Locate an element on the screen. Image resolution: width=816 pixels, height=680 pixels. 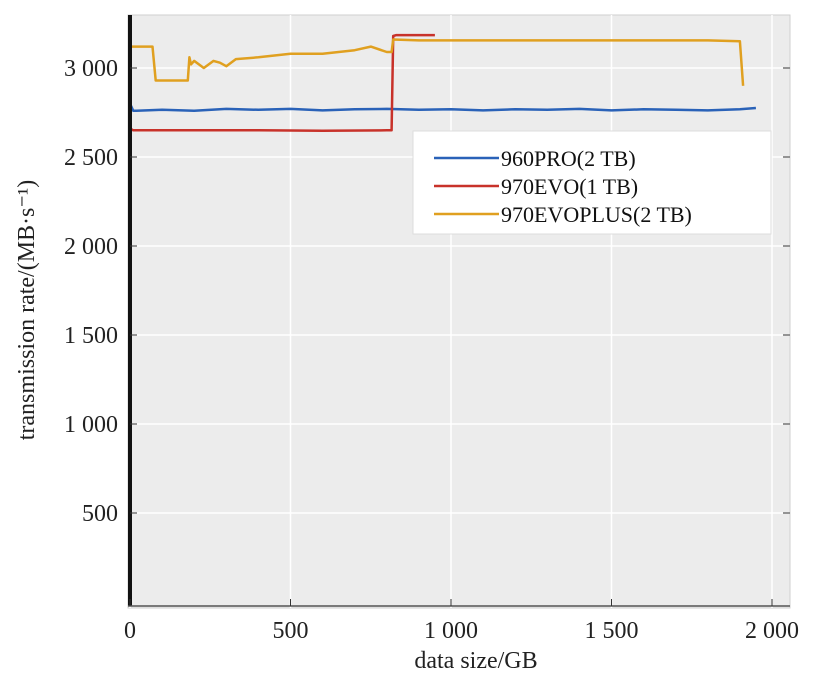
series-lines is located at coordinates (442, 82).